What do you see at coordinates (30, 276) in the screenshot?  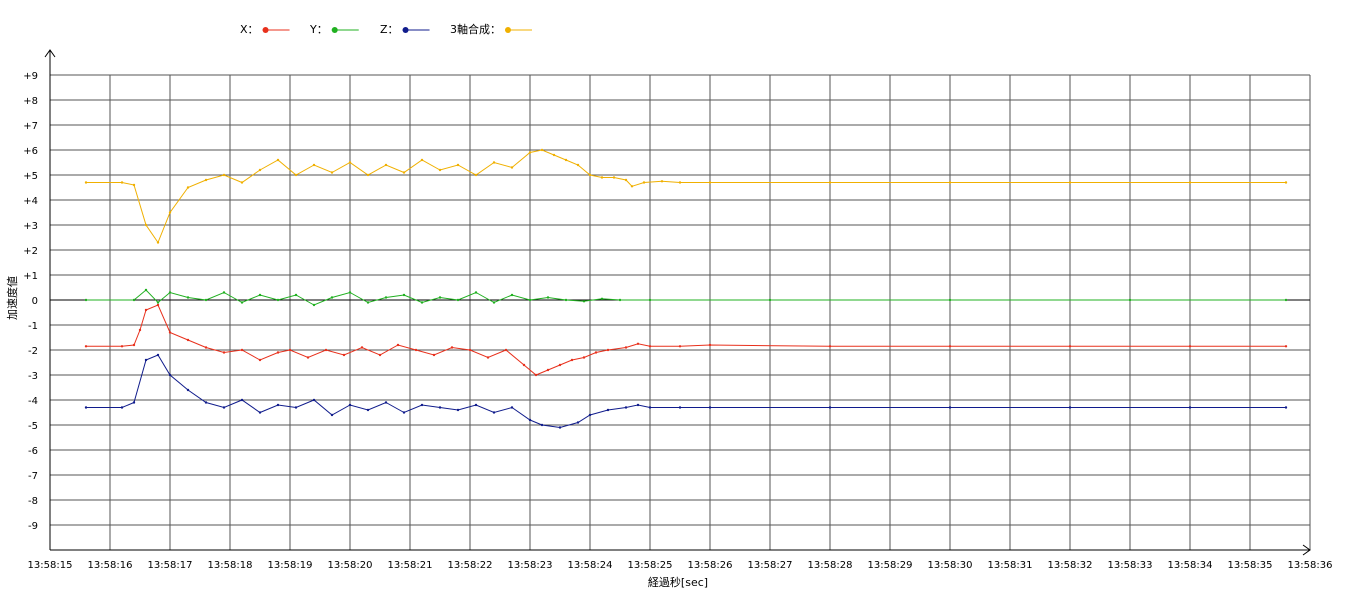 I see `y-tick-label: +1` at bounding box center [30, 276].